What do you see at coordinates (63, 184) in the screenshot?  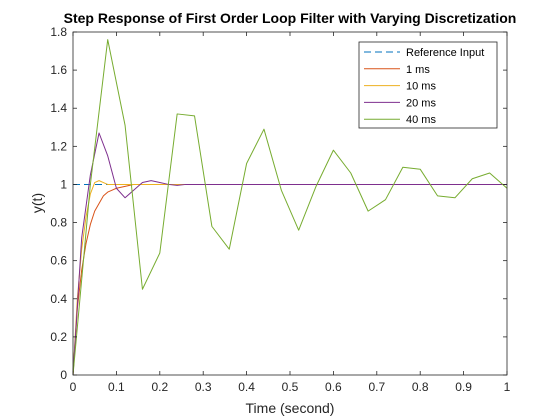 I see `y-tick-label: 1` at bounding box center [63, 184].